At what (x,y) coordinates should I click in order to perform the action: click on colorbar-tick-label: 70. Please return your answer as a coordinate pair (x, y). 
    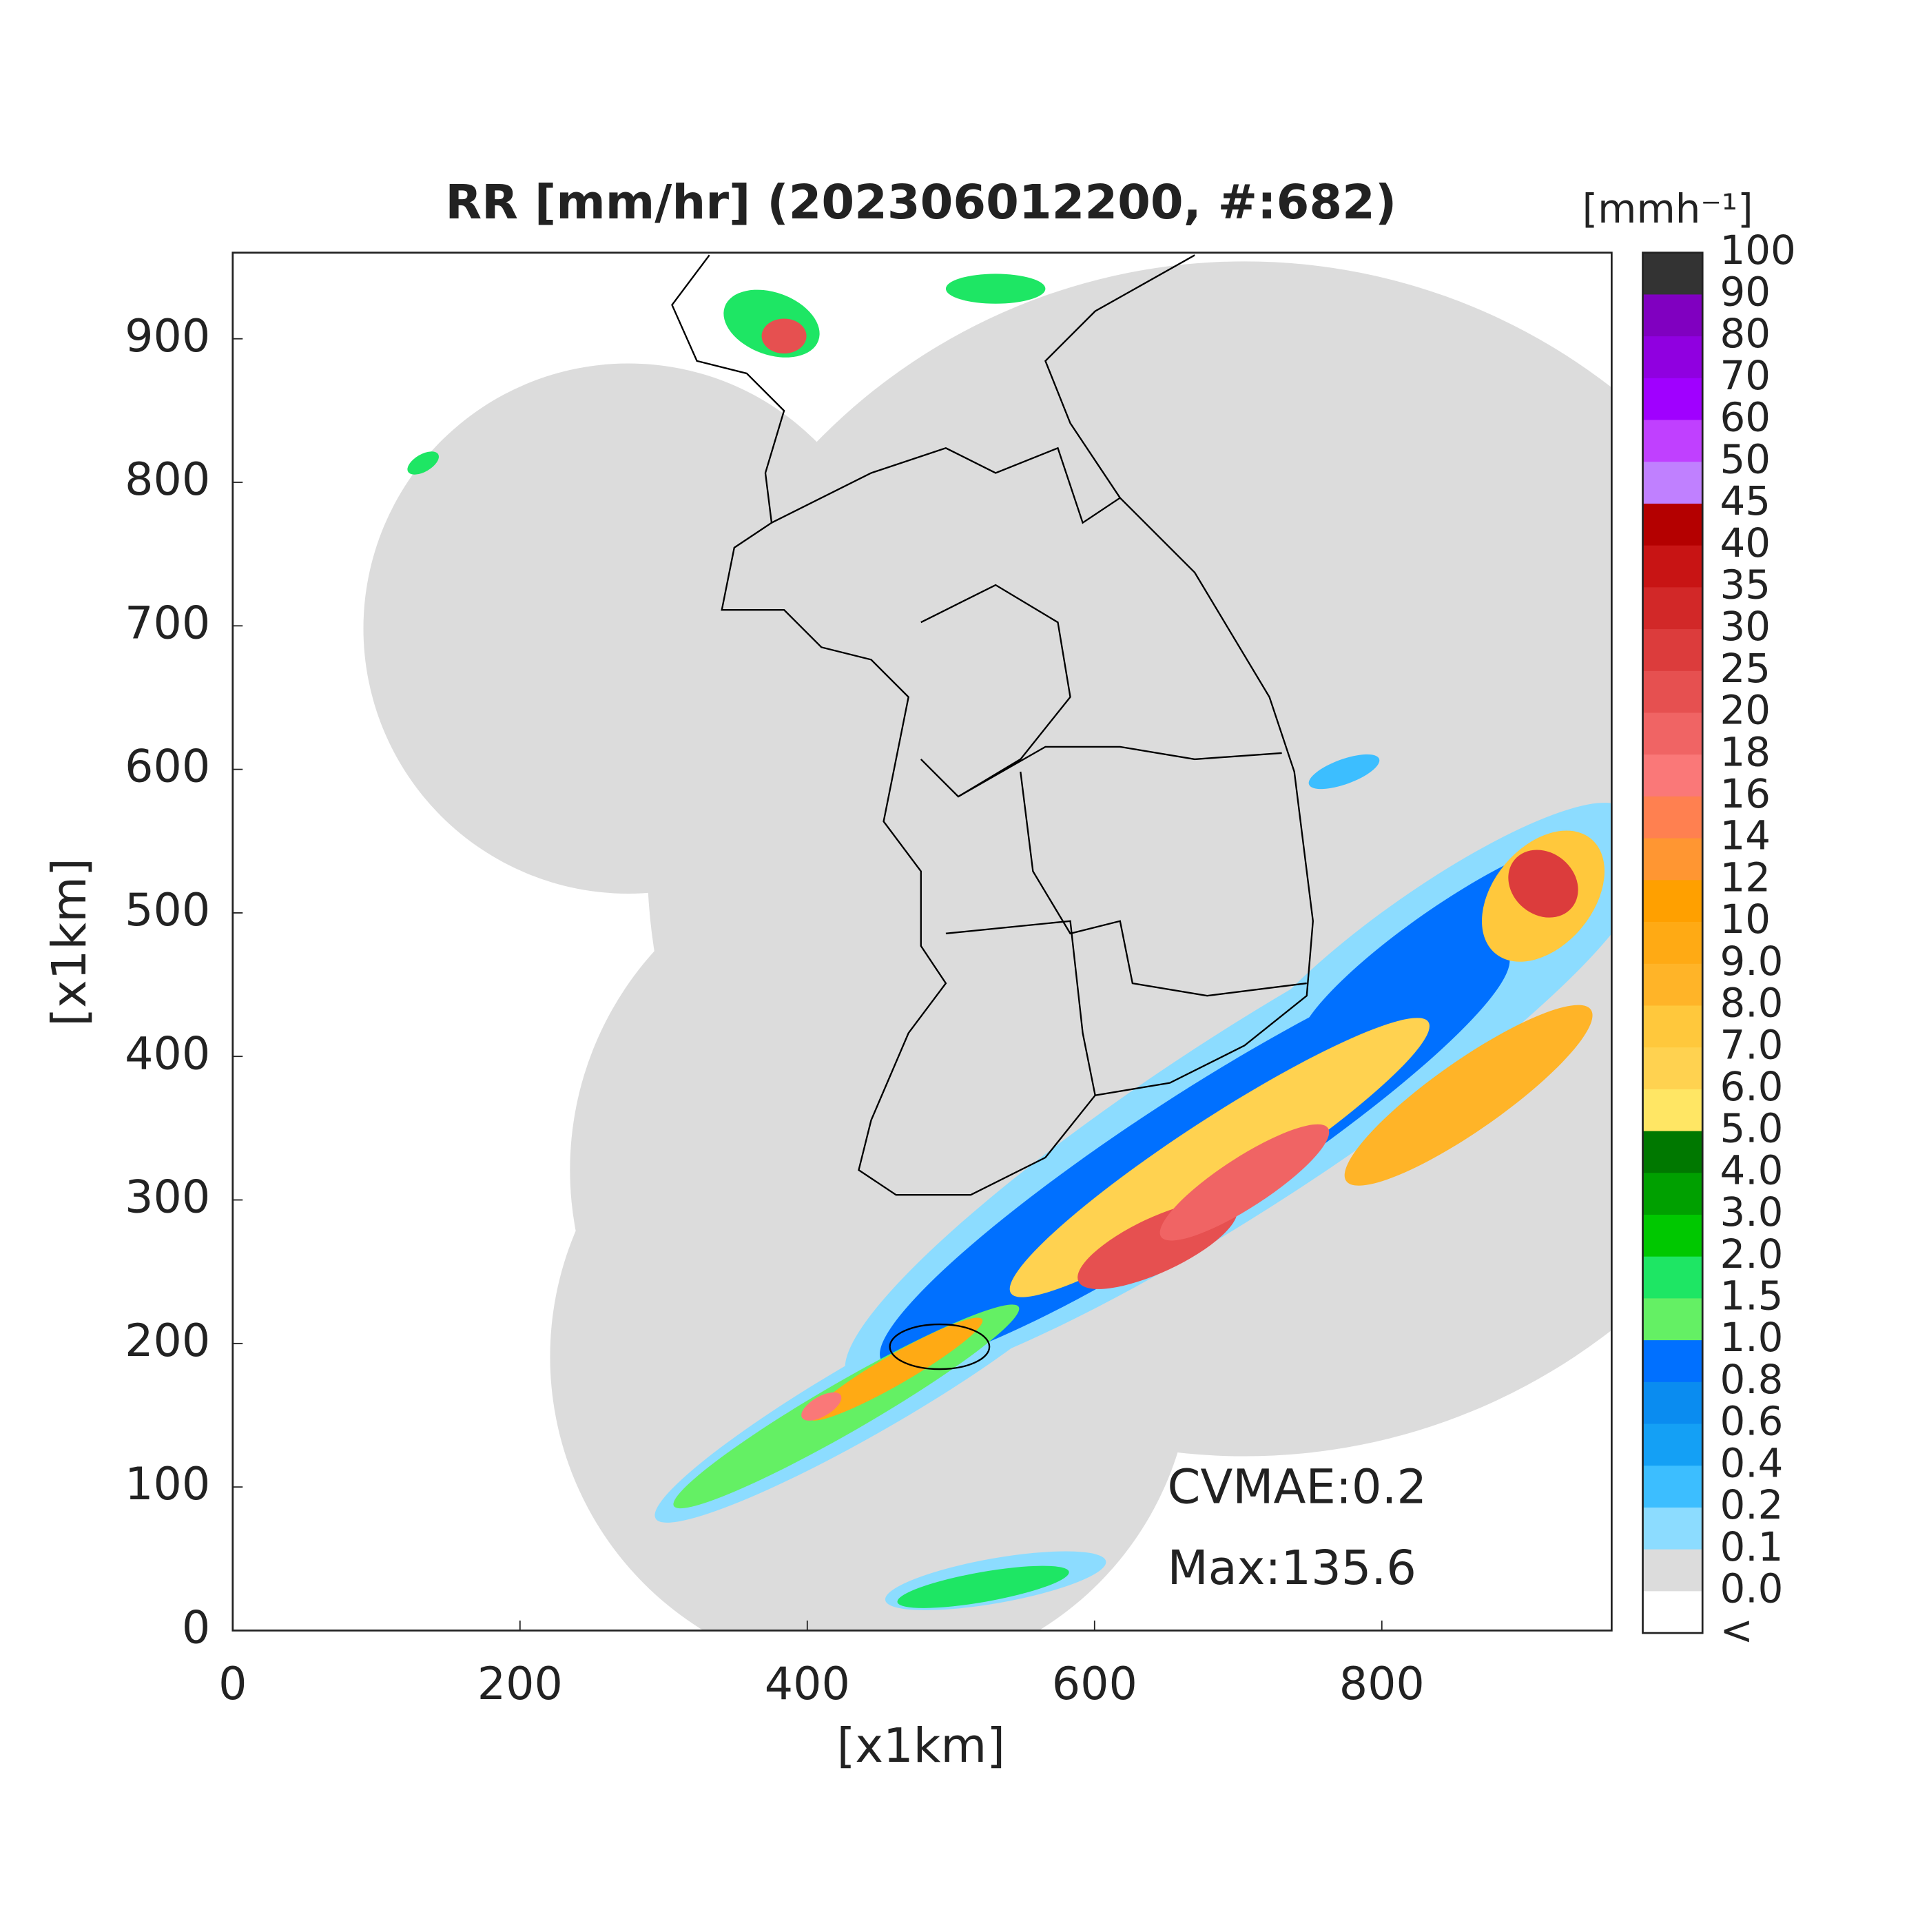
    Looking at the image, I should click on (1745, 375).